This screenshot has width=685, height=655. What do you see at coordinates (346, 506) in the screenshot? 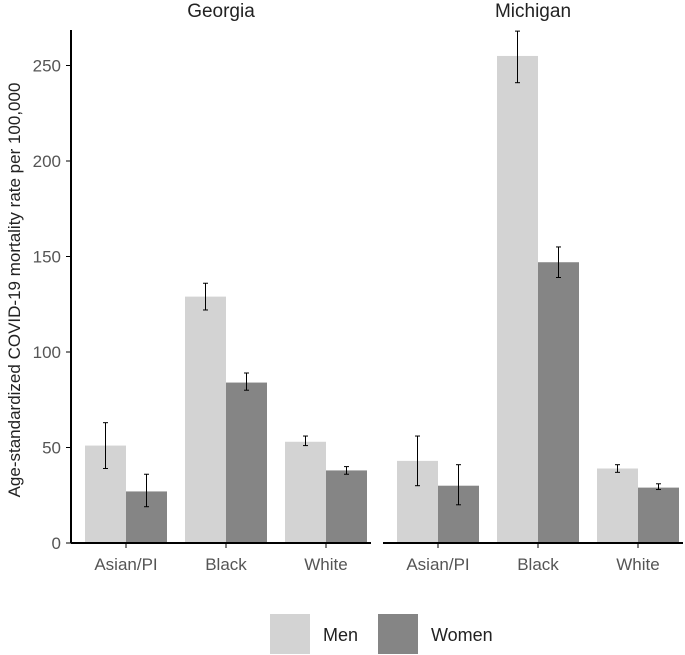
I see `bar-georgia-white-women` at bounding box center [346, 506].